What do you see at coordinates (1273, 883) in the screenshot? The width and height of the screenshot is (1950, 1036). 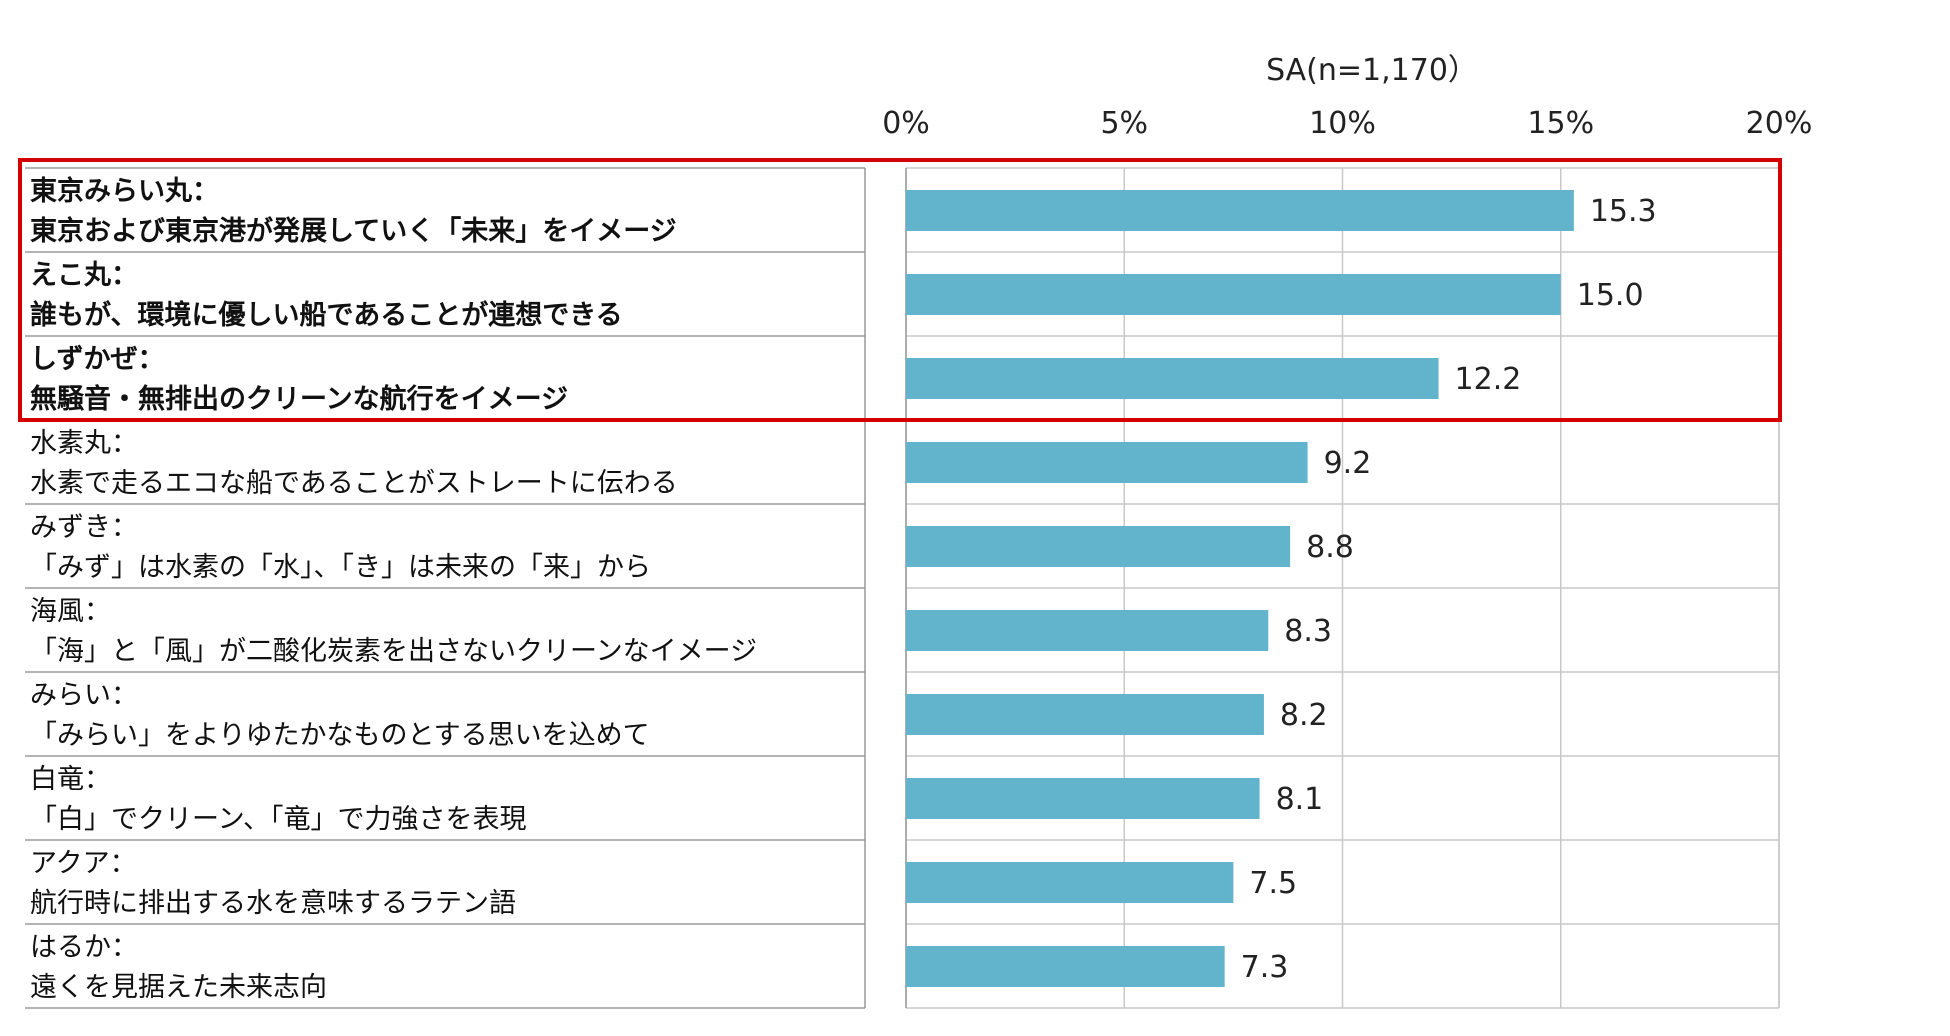 I see `data-label: 7.5` at bounding box center [1273, 883].